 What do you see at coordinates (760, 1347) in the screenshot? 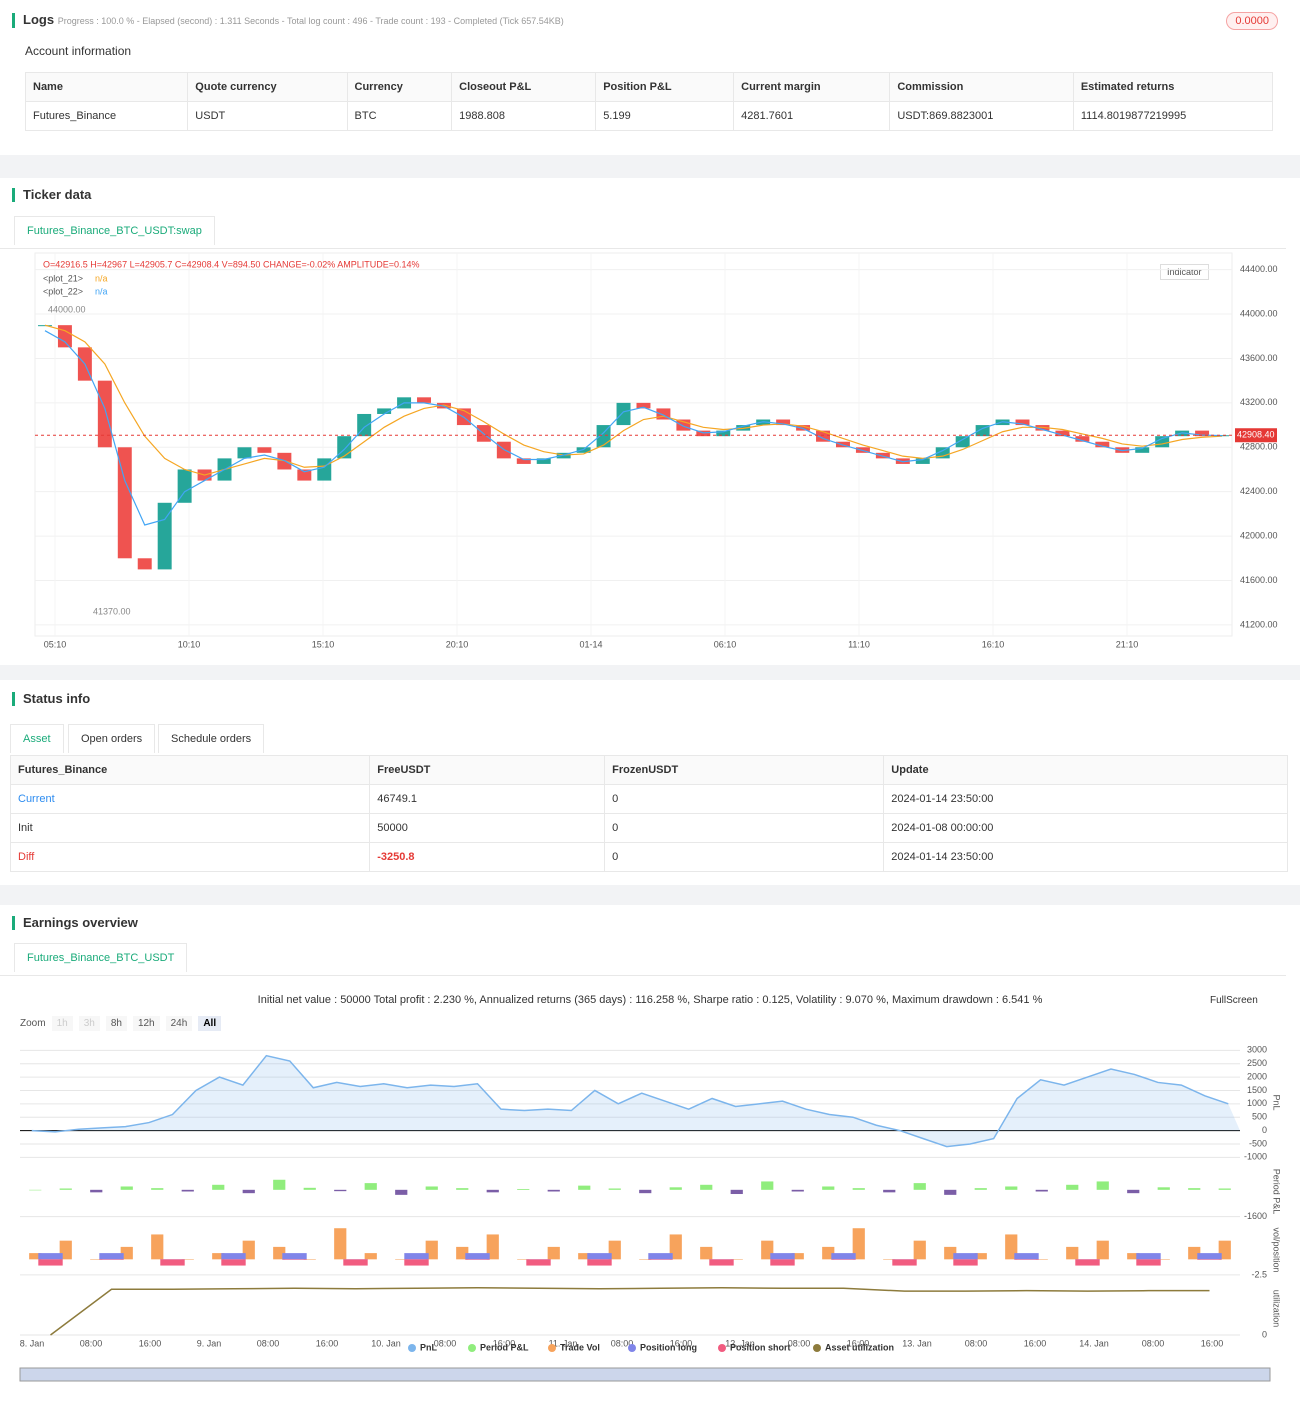
I see `legend-label: Position short` at bounding box center [760, 1347].